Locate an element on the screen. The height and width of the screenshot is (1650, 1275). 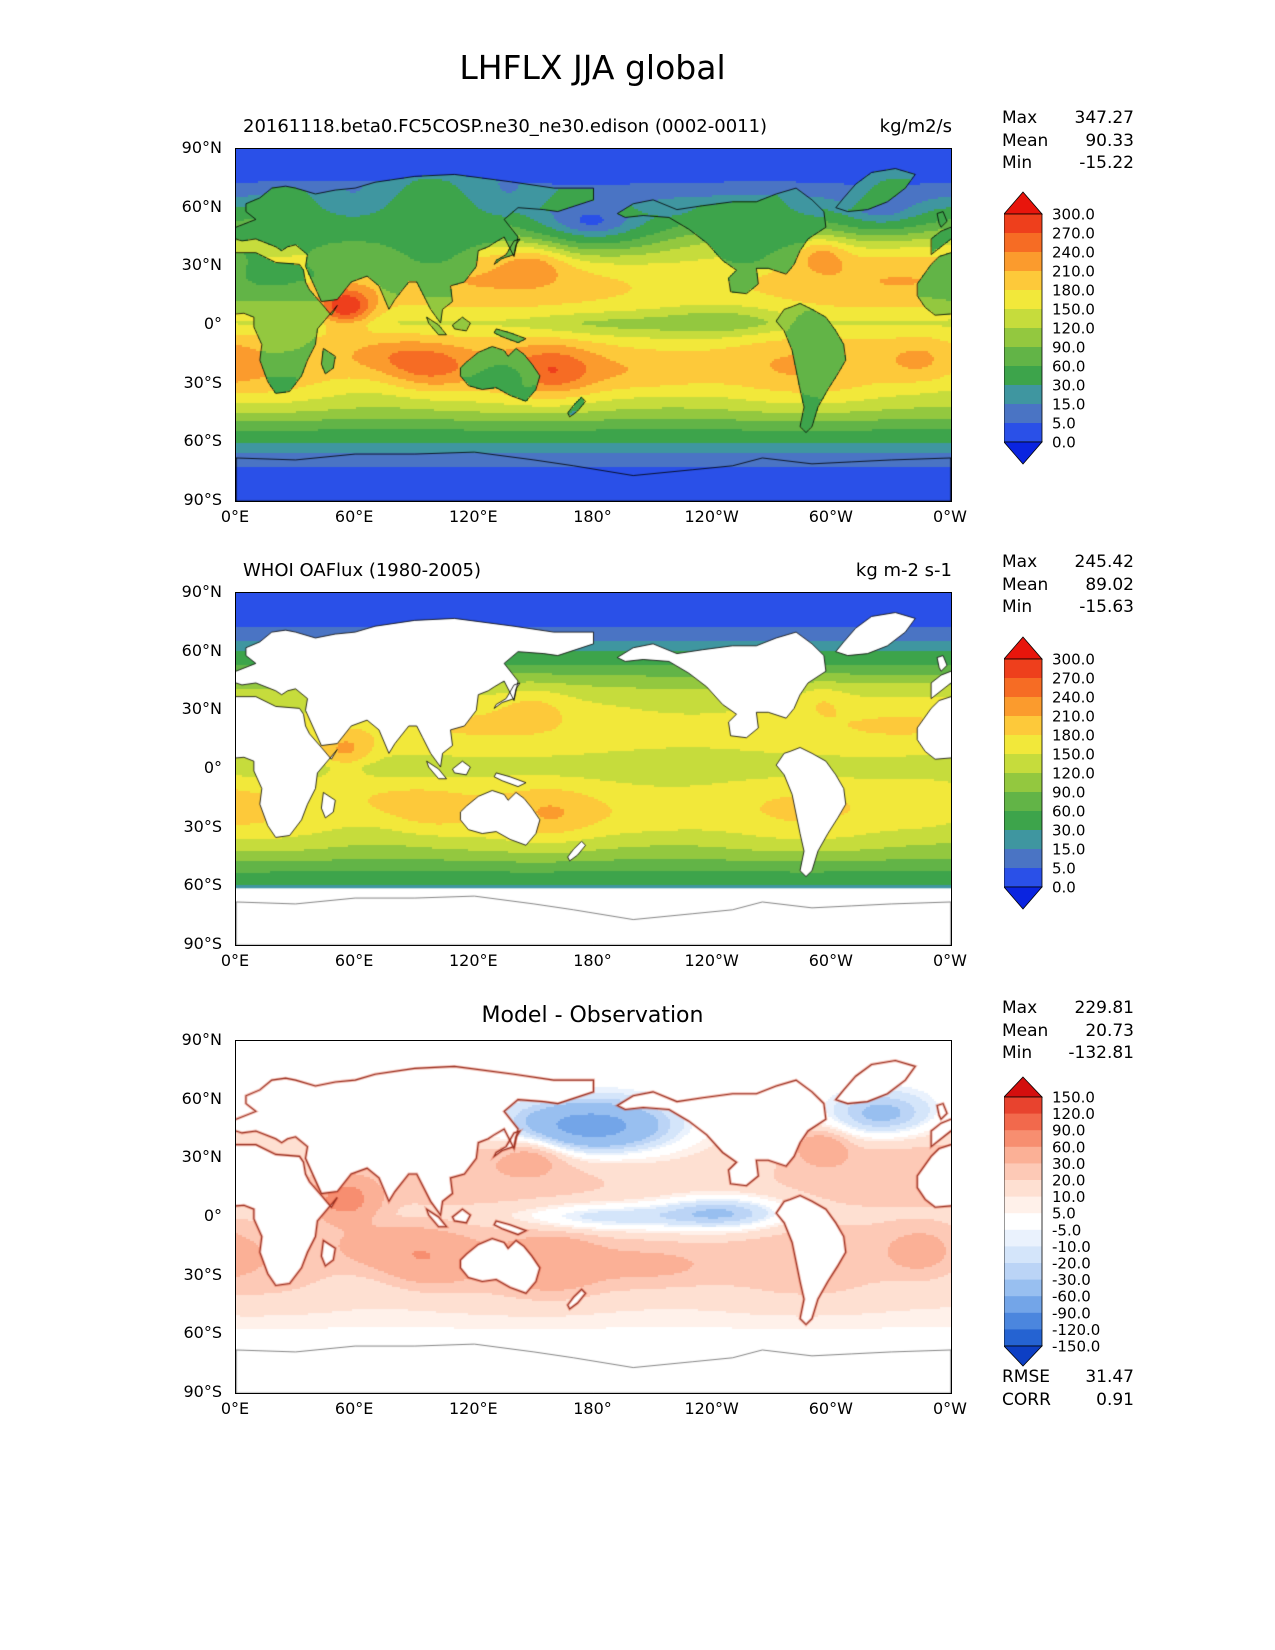
stat-value: 245.42 is located at coordinates (1104, 562).